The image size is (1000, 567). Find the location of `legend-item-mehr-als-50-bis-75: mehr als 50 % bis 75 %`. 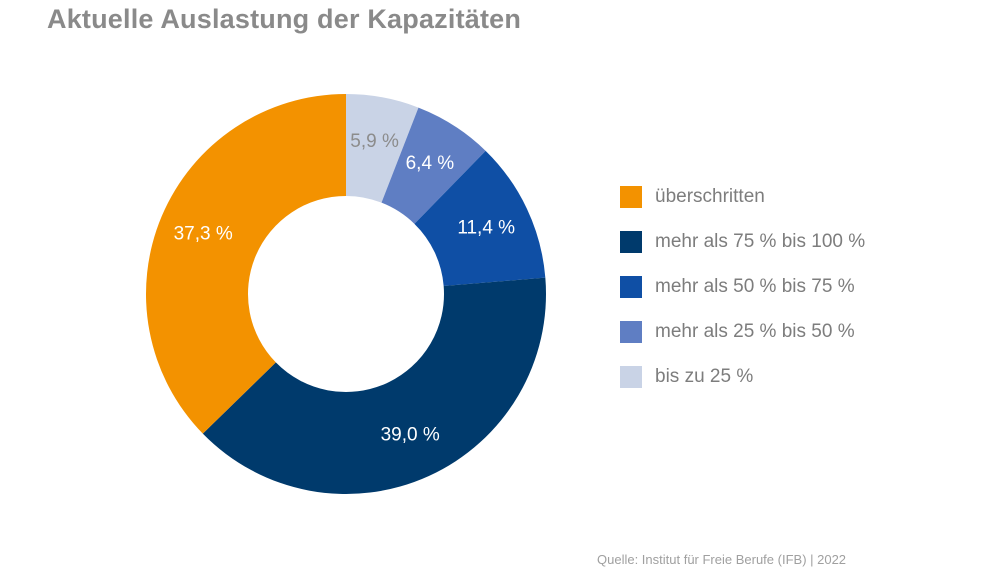

legend-item-mehr-als-50-bis-75: mehr als 50 % bis 75 % is located at coordinates (742, 286).